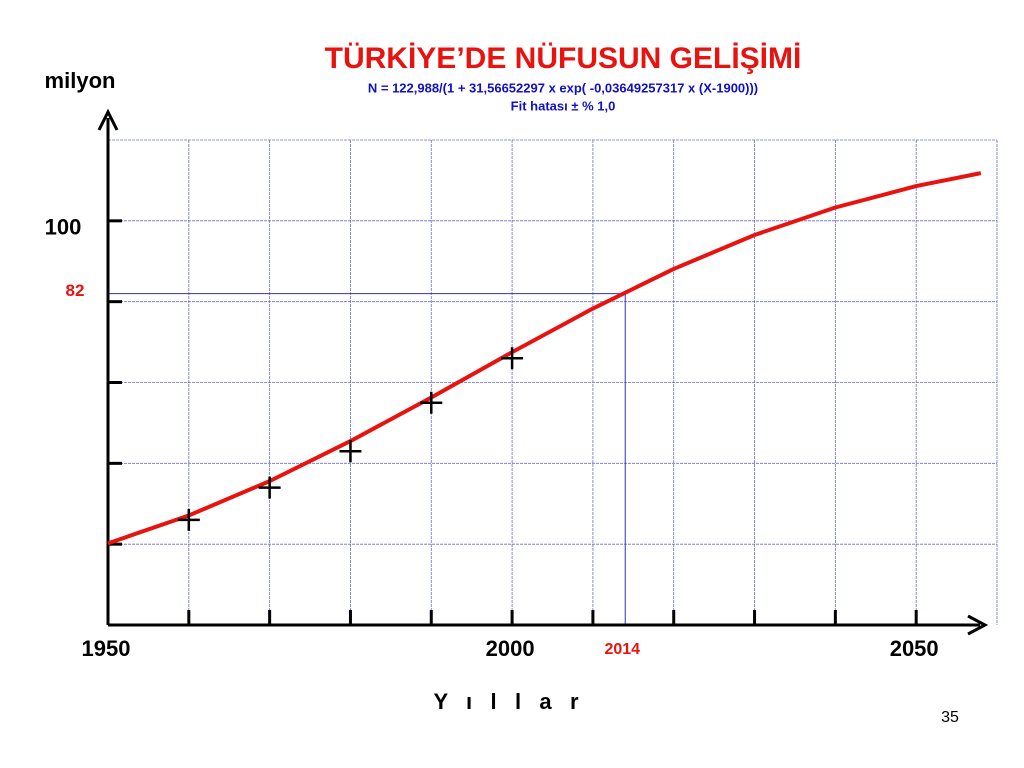  I want to click on y-axis-label: milyon, so click(80, 80).